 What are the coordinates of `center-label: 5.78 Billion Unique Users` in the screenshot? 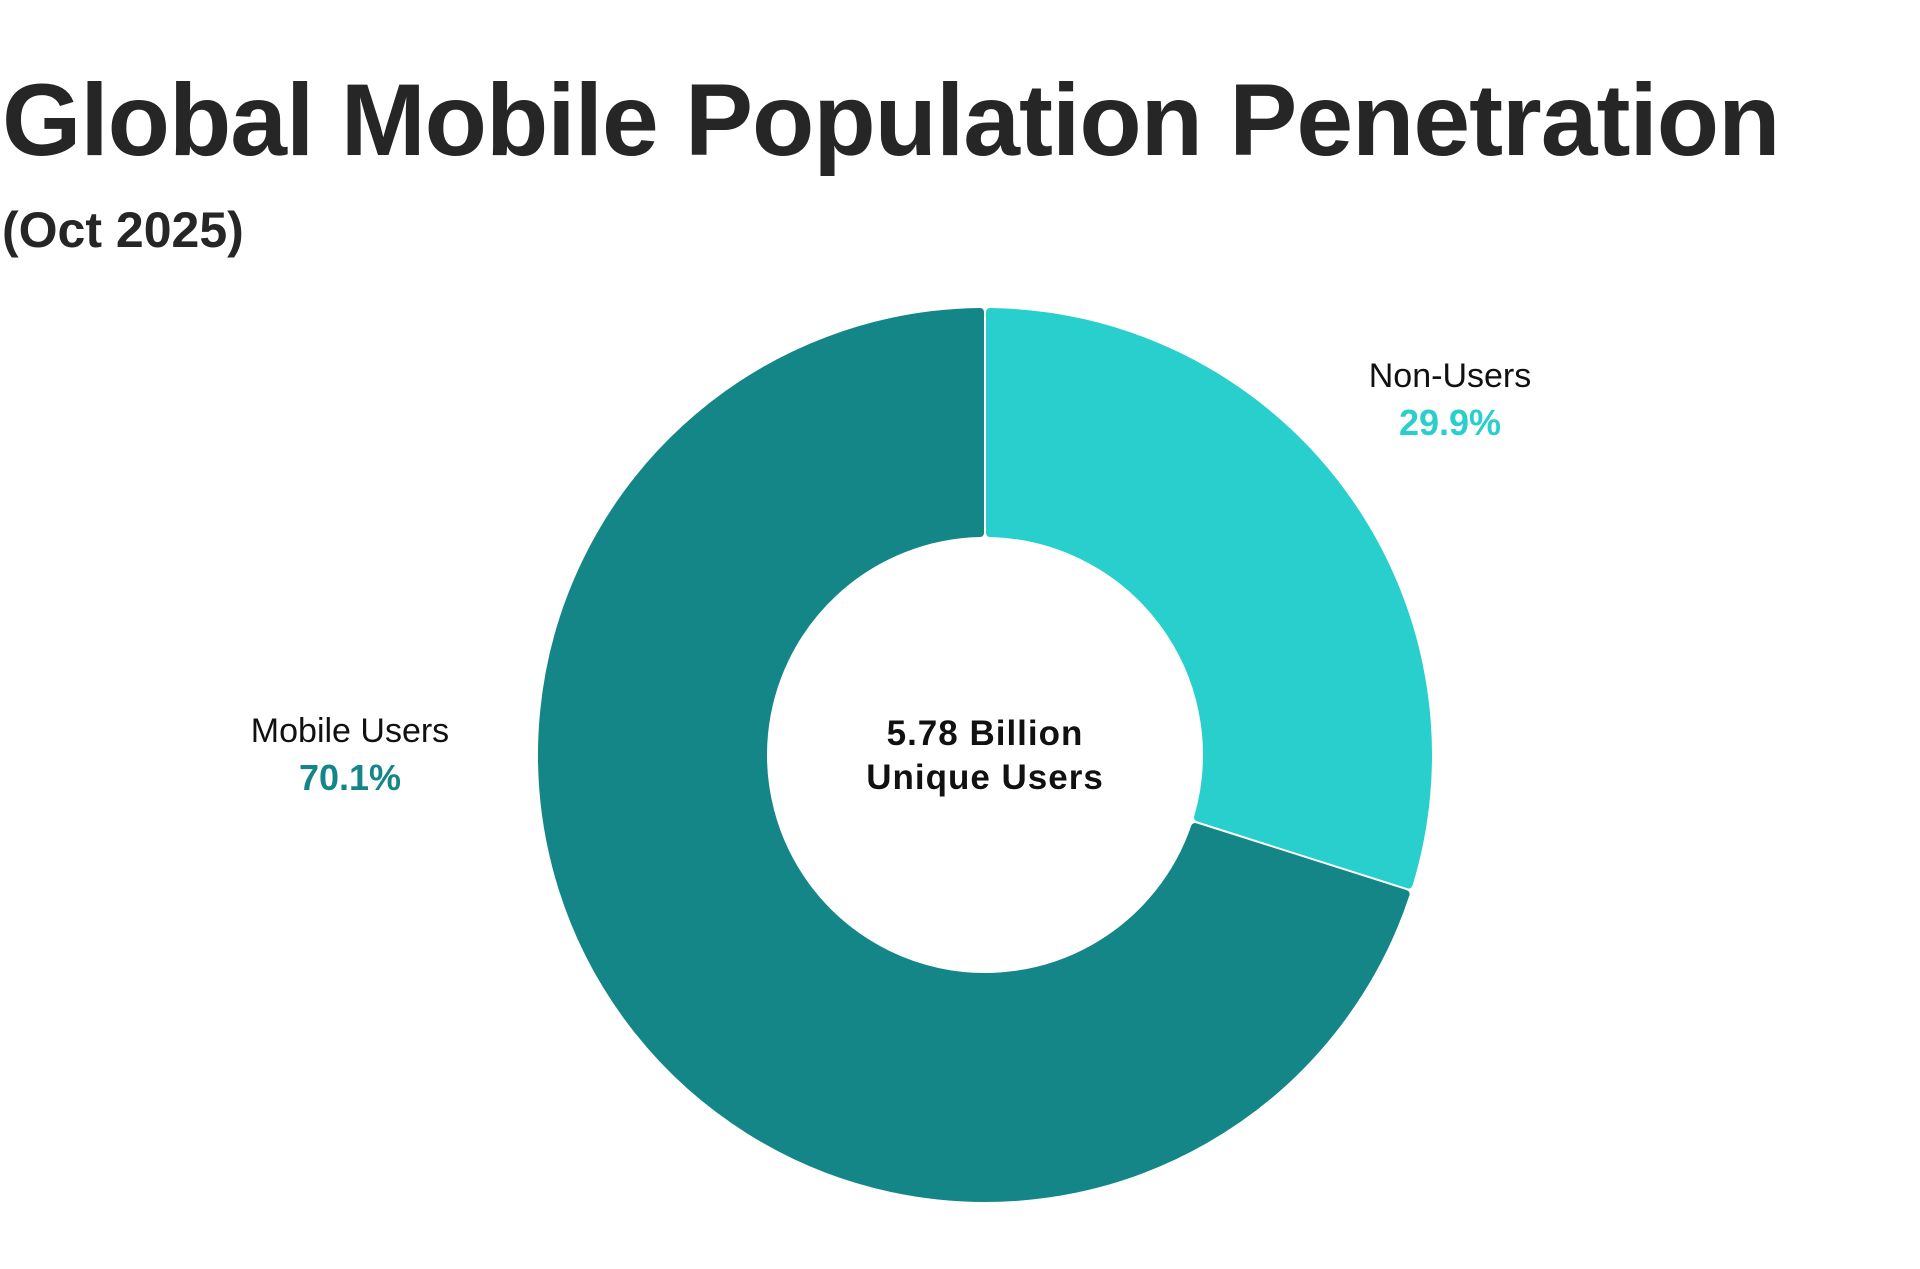 It's located at (985, 755).